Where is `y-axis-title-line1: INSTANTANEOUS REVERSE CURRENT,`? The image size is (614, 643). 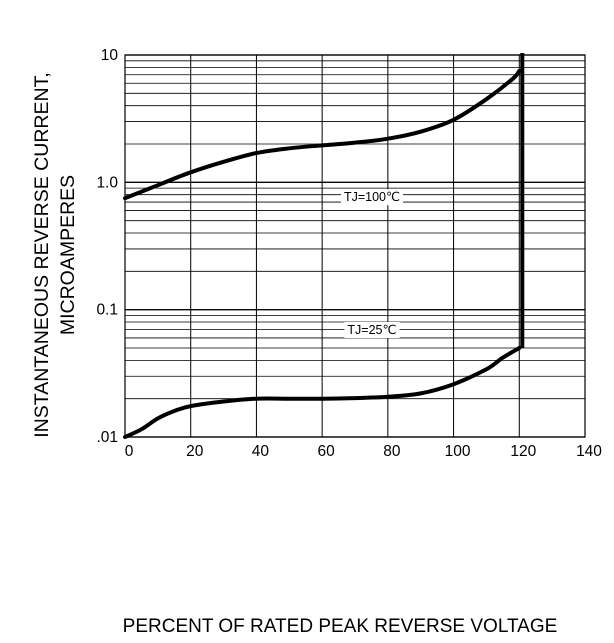
y-axis-title-line1: INSTANTANEOUS REVERSE CURRENT, is located at coordinates (42, 255).